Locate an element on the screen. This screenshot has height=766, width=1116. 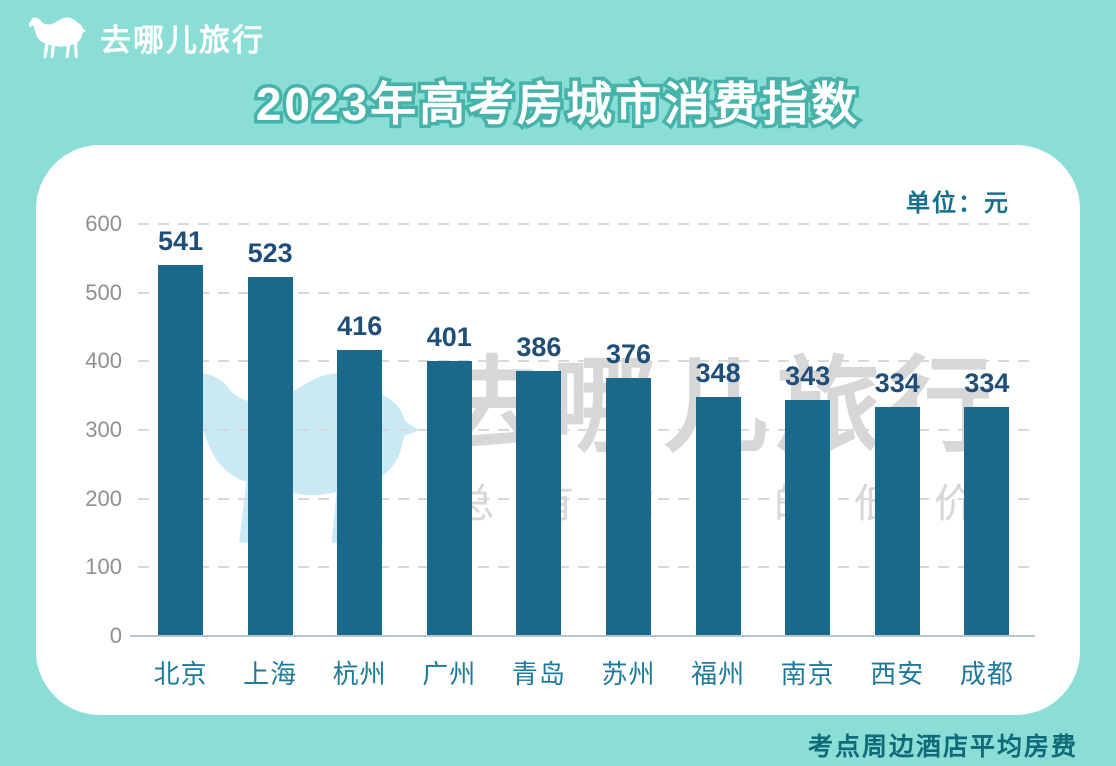
bar-group-杭州: 416 杭州 is located at coordinates (359, 456).